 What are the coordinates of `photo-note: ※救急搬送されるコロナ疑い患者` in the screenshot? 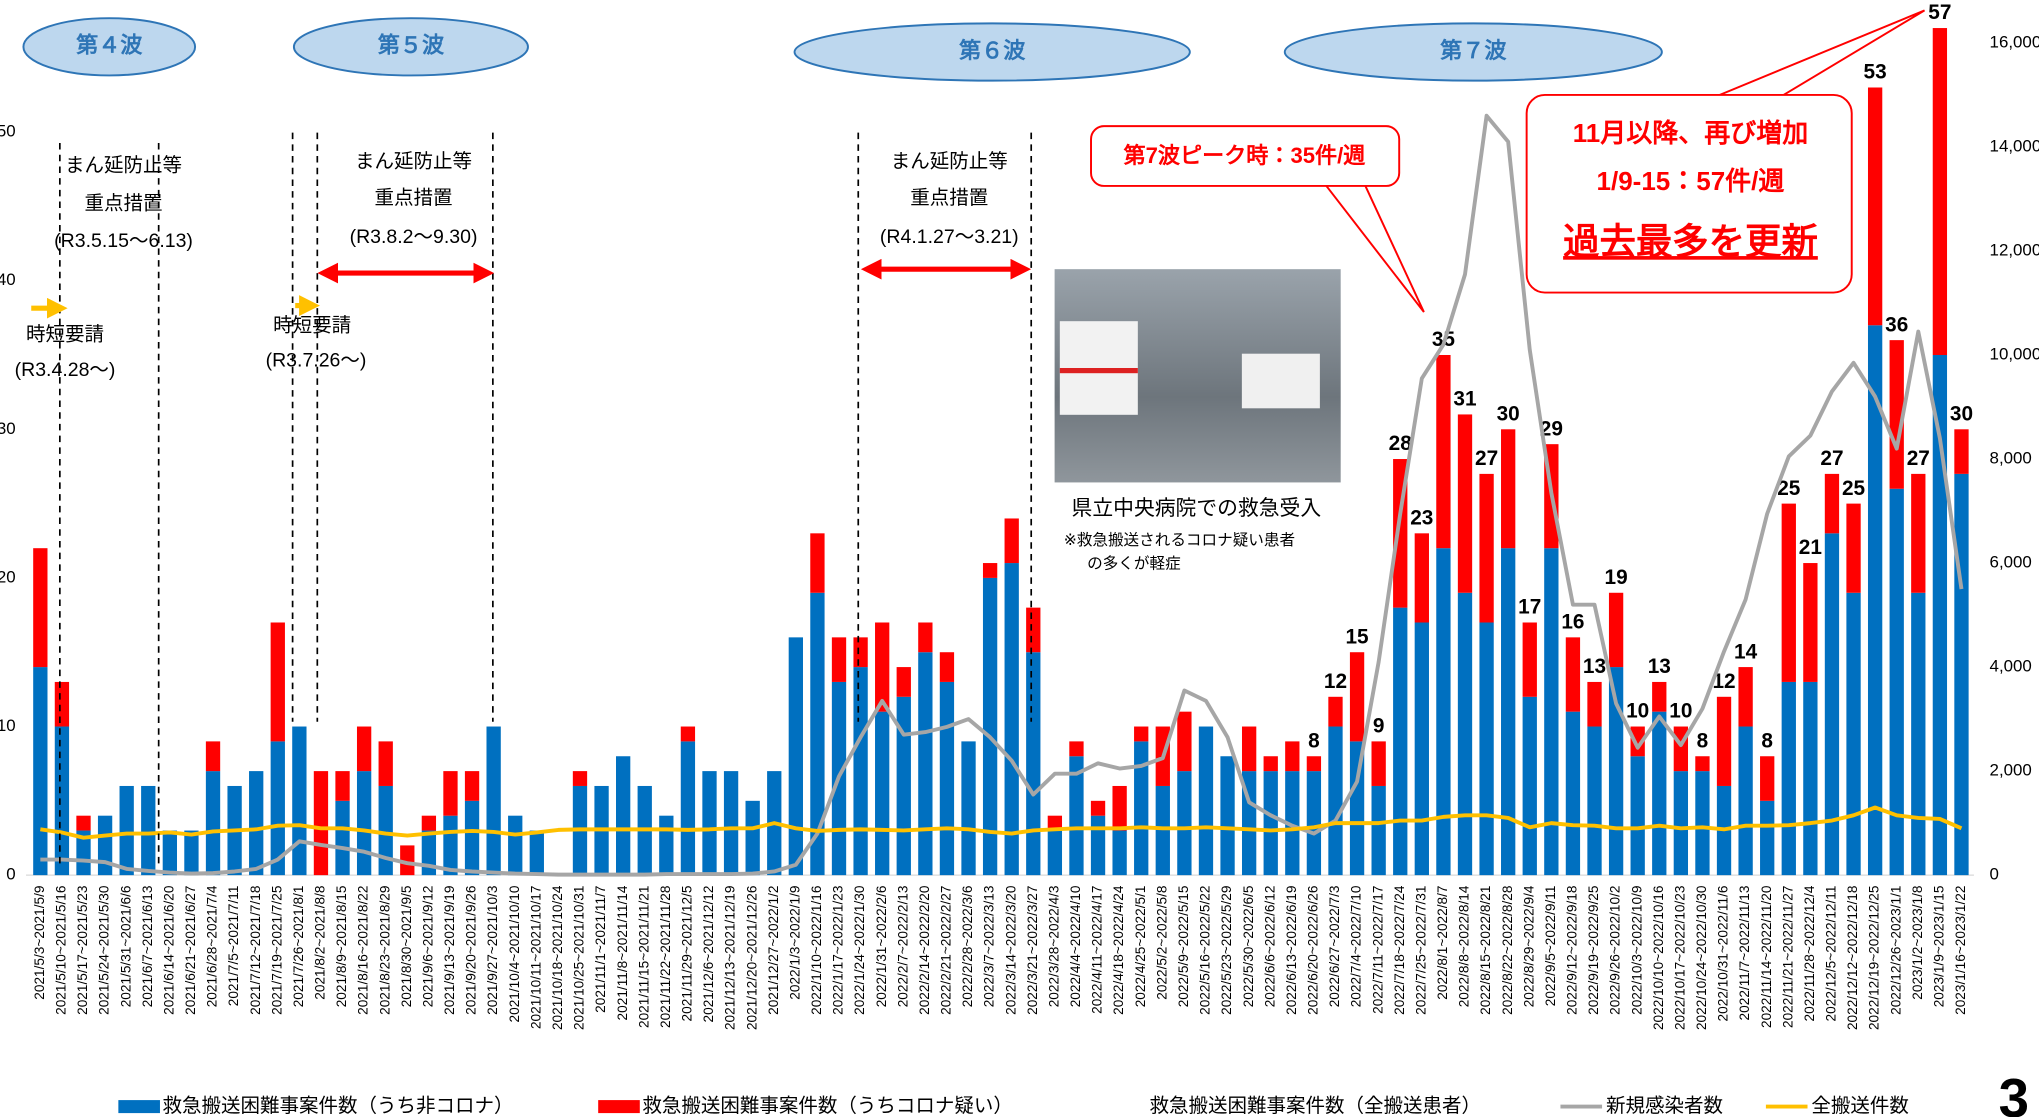 It's located at (1179, 540).